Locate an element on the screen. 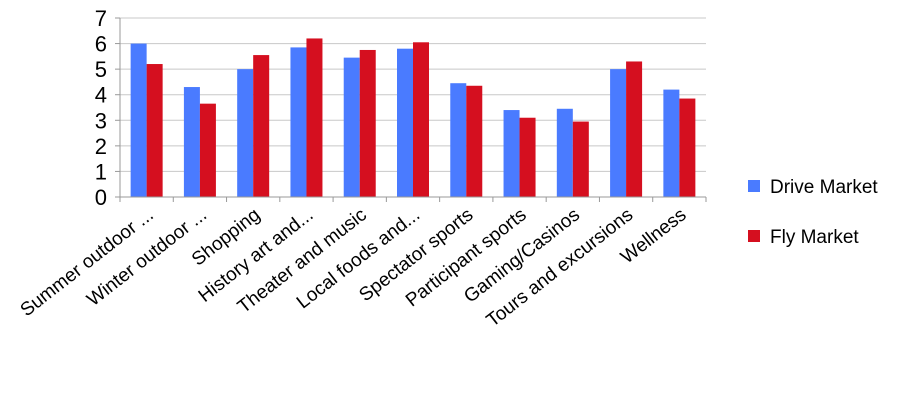  y-tick-label: 4 is located at coordinates (101, 95).